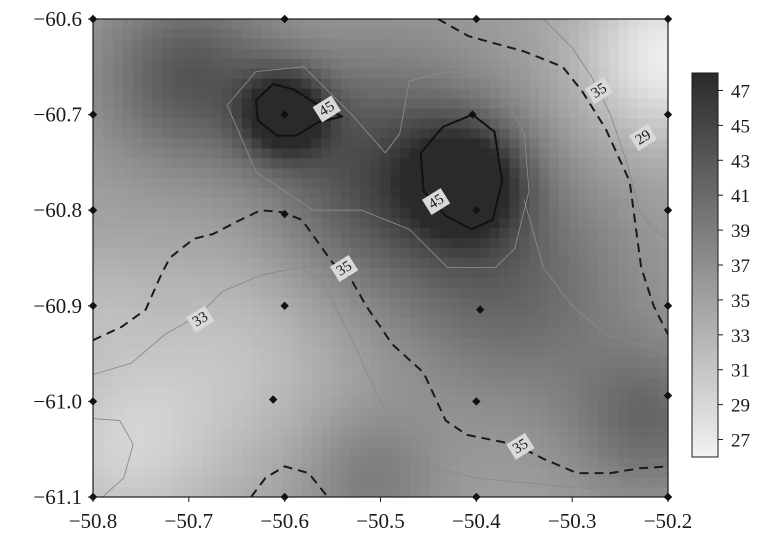  I want to click on sample-point, so click(284, 214).